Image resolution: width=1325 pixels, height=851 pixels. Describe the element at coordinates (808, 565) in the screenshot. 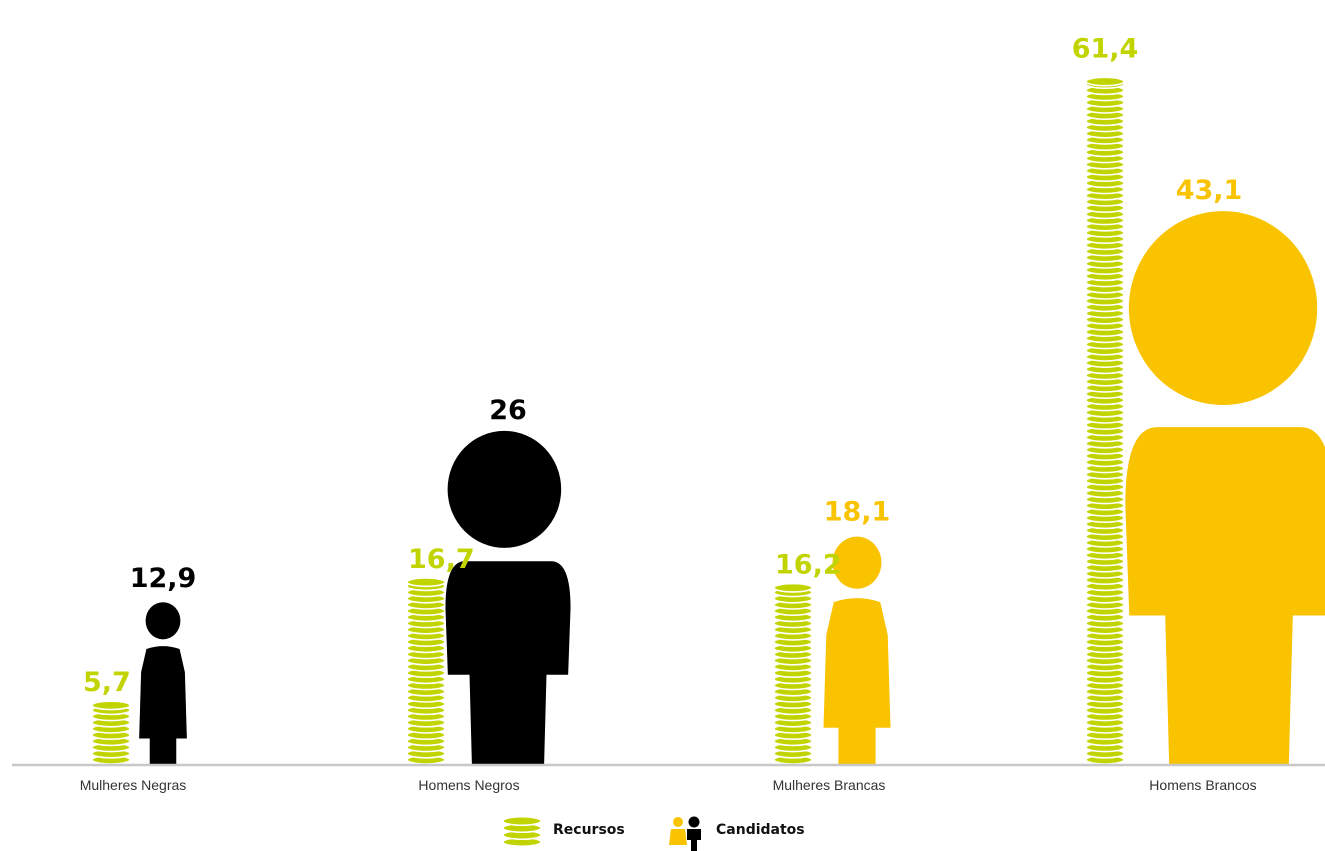

I see `recursos-value-label-2: 16,2` at that location.